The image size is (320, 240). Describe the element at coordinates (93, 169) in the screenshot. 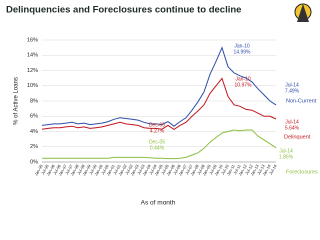

I see `x-tick-label: Jul-99` at that location.